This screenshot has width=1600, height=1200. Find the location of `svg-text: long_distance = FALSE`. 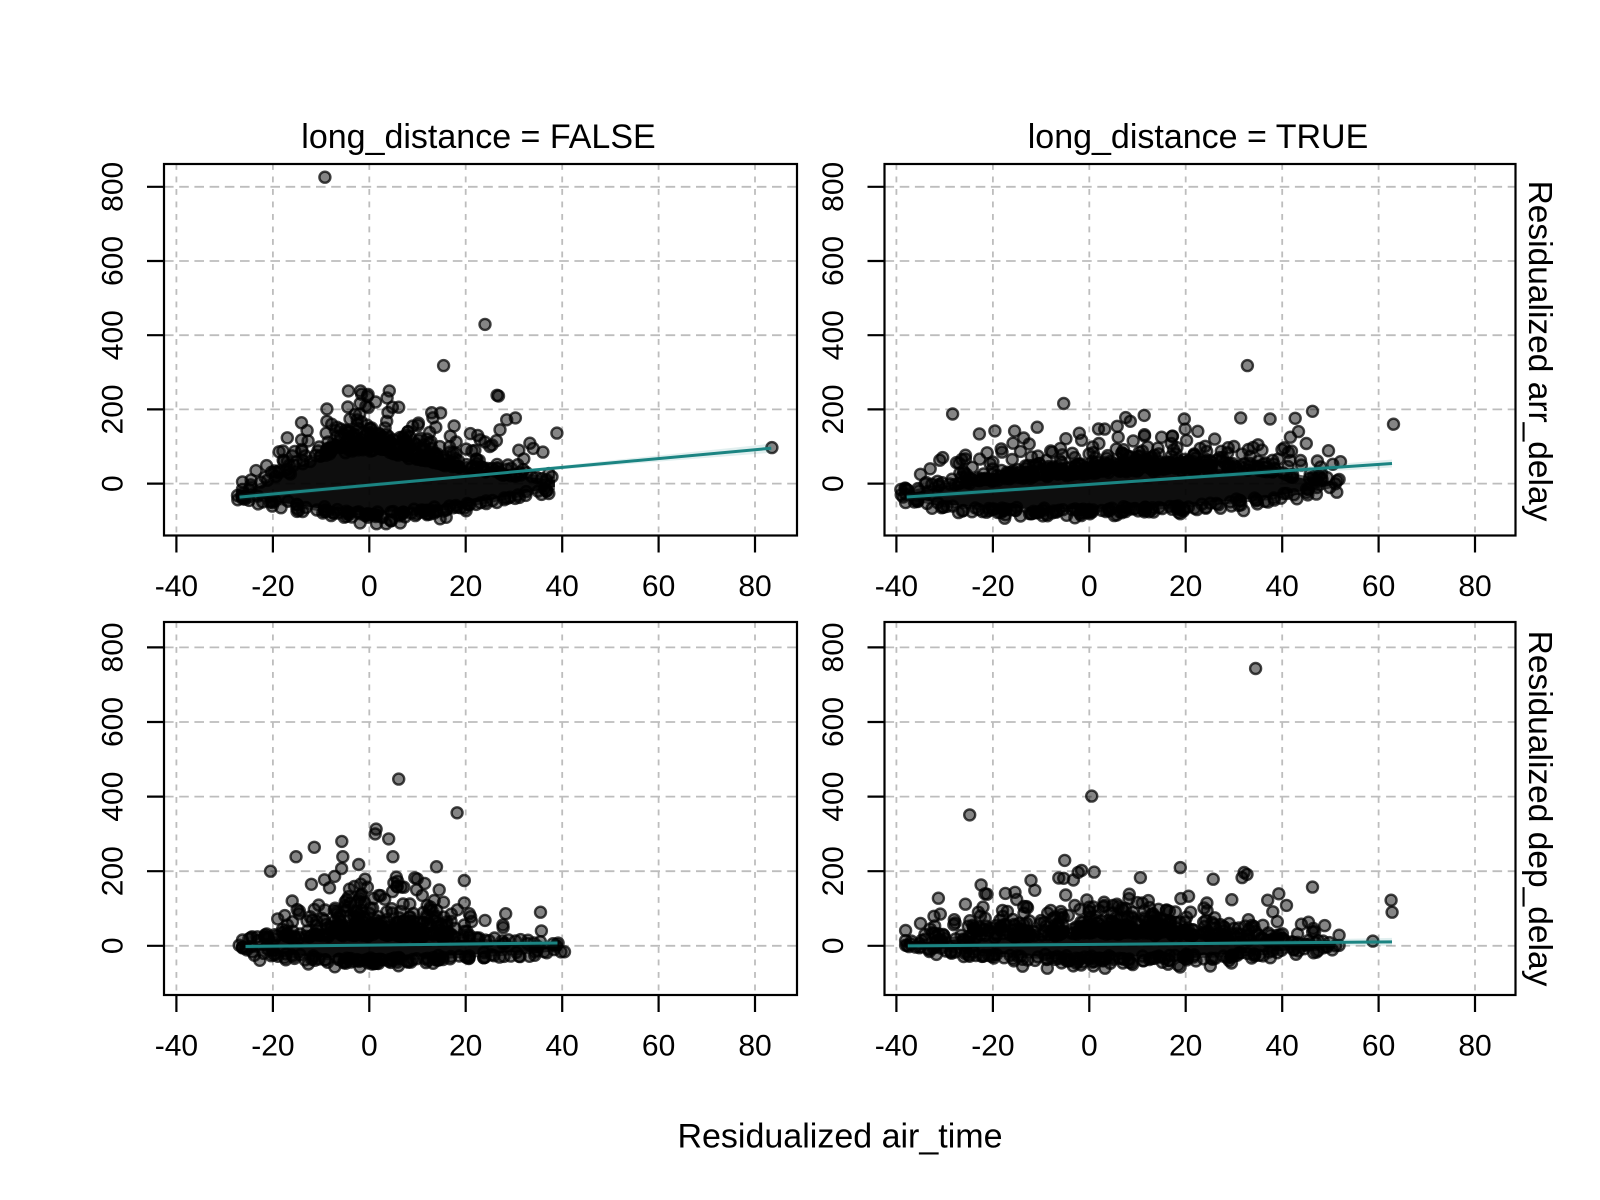

svg-text: long_distance = FALSE is located at coordinates (478, 137).